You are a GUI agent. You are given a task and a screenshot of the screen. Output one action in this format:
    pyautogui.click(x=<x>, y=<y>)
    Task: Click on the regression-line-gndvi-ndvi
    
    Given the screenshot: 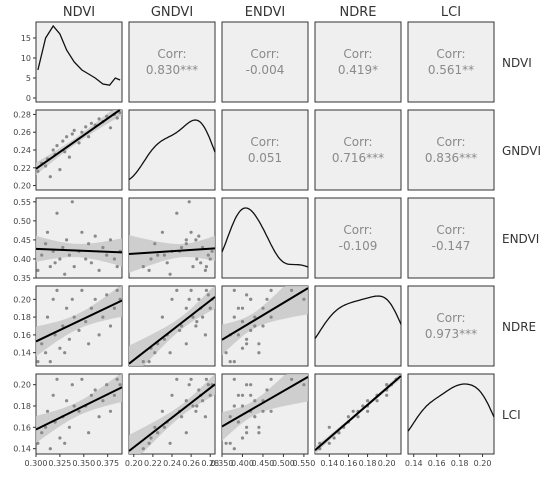 What is the action you would take?
    pyautogui.click(x=78, y=139)
    